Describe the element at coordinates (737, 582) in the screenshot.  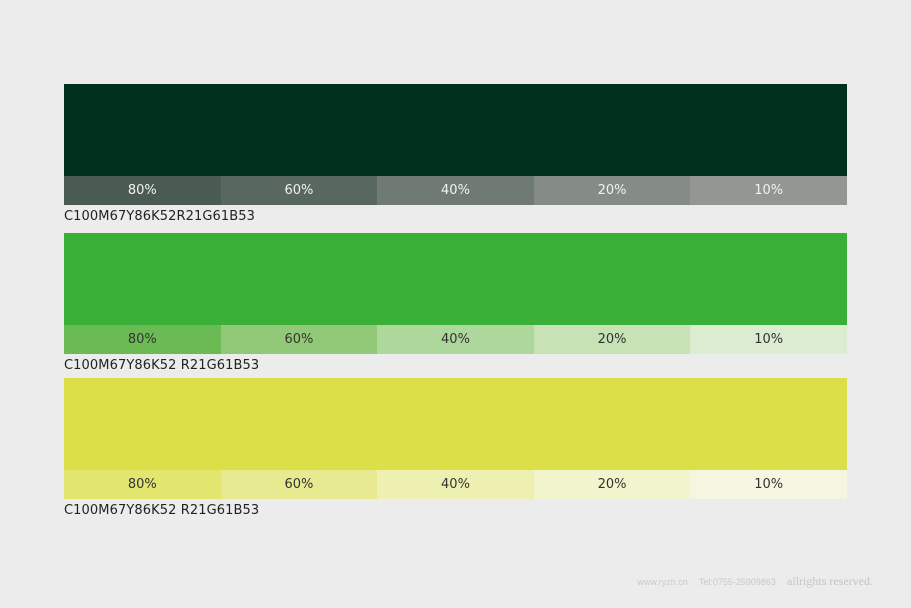
I see `footer-tel: Tel:0755-25909863` at that location.